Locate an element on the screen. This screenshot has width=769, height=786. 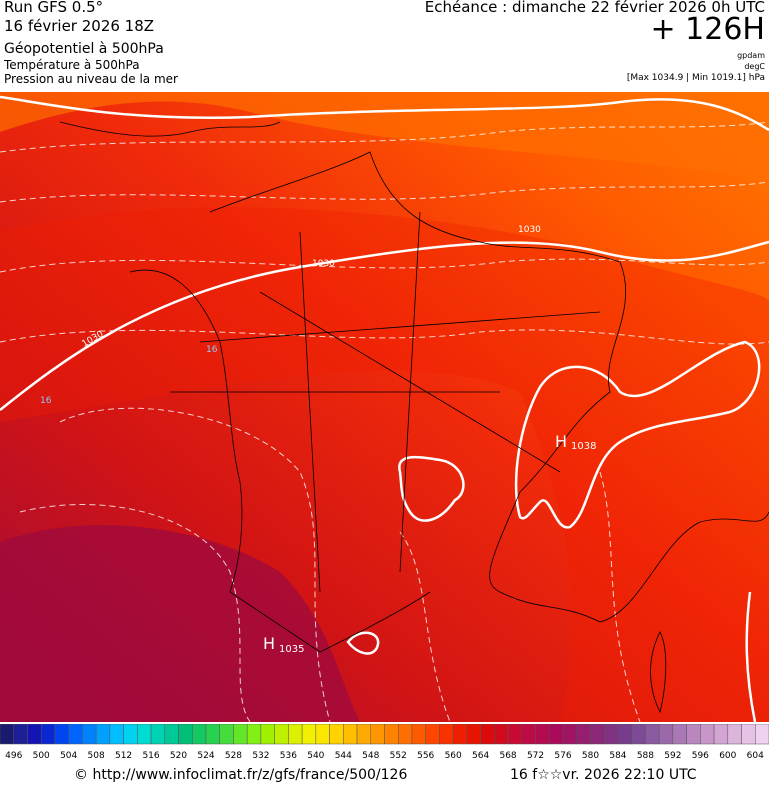
colorbar-label: 552 is located at coordinates (398, 756).